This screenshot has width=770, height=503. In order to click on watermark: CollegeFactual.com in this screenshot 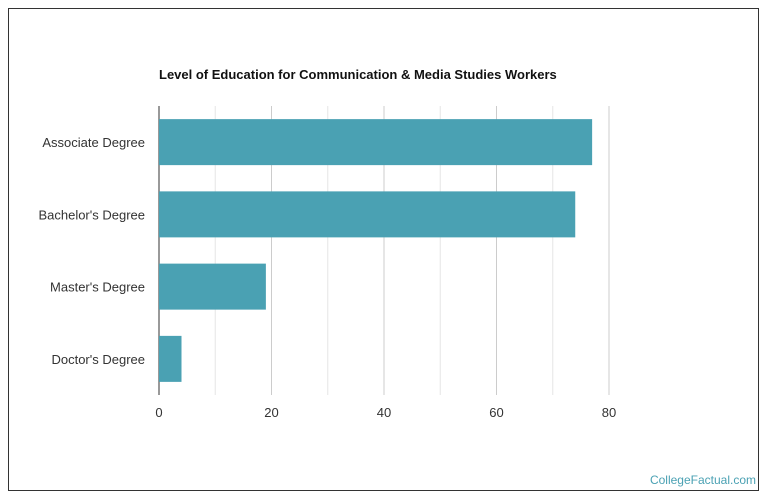, I will do `click(702, 480)`.